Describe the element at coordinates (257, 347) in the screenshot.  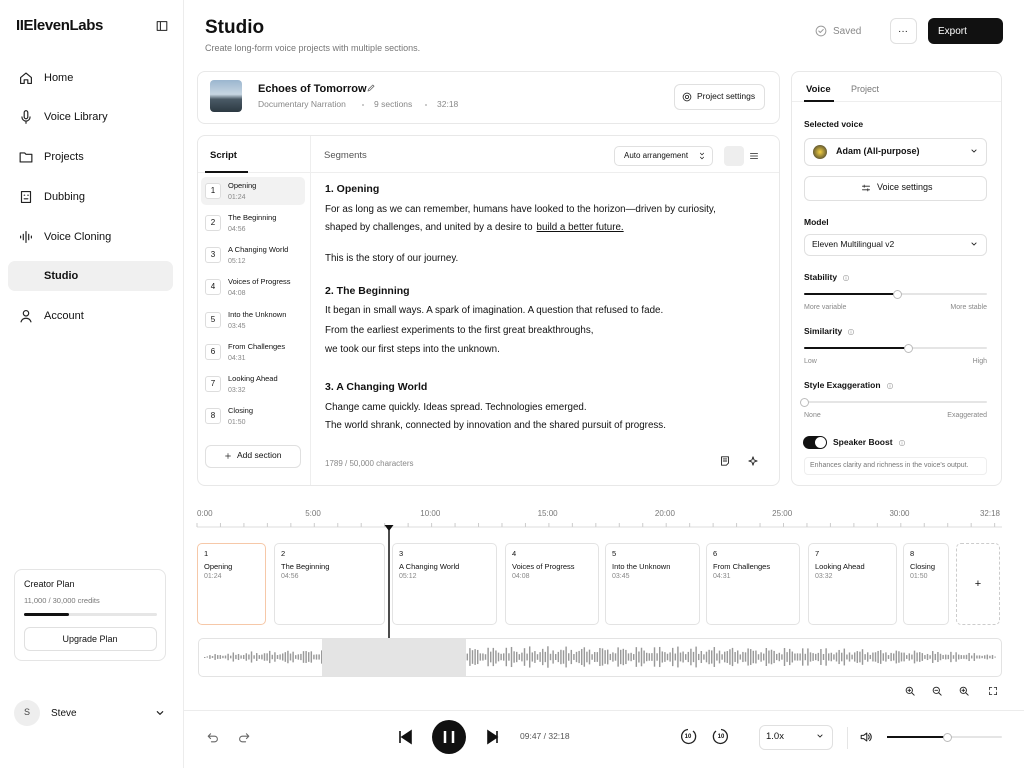
I see `section-title: From Challenges` at that location.